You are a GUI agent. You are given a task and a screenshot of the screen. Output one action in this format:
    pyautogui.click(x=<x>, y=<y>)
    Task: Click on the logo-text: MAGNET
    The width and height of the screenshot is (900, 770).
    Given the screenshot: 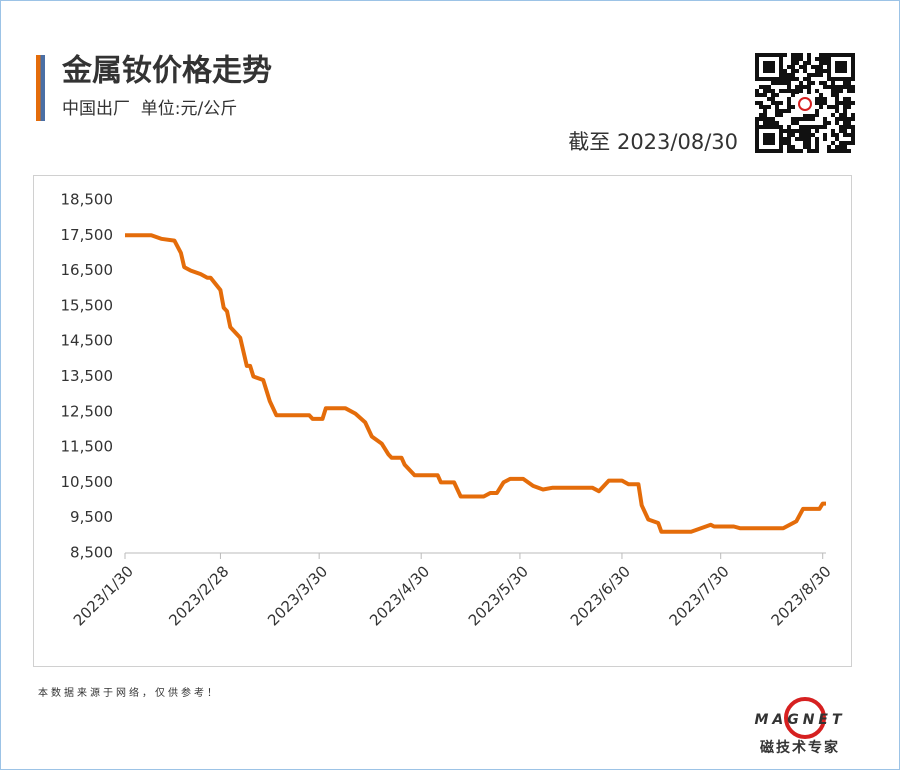 What is the action you would take?
    pyautogui.click(x=799, y=720)
    